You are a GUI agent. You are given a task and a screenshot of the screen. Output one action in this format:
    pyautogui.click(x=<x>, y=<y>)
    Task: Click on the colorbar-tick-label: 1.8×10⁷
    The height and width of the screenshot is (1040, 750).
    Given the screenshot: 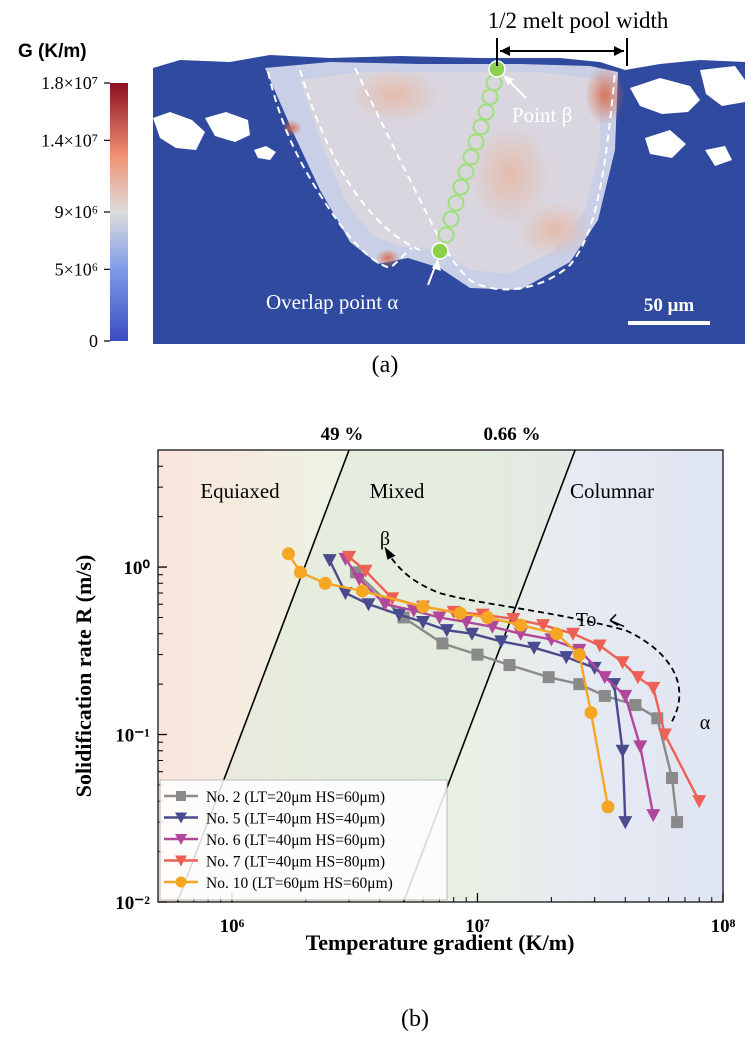 What is the action you would take?
    pyautogui.click(x=69, y=83)
    